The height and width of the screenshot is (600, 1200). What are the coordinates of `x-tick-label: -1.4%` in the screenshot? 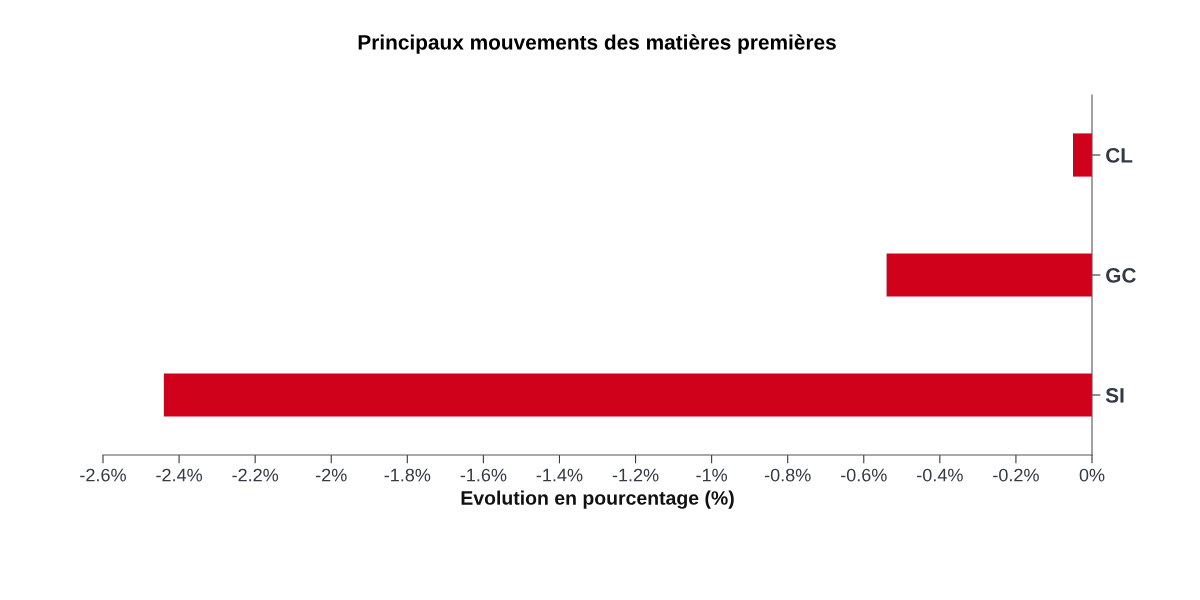 It's located at (559, 475).